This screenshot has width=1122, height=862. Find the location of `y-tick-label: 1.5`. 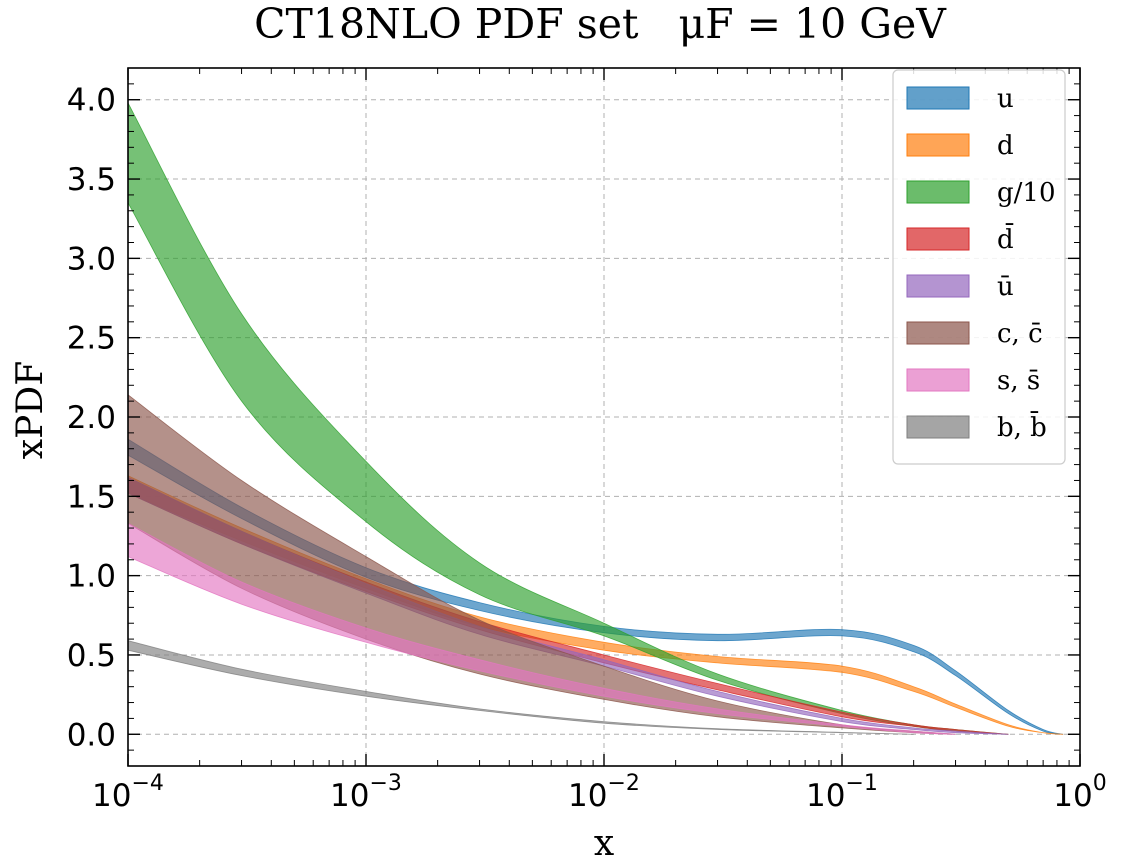

y-tick-label: 1.5 is located at coordinates (91, 497).